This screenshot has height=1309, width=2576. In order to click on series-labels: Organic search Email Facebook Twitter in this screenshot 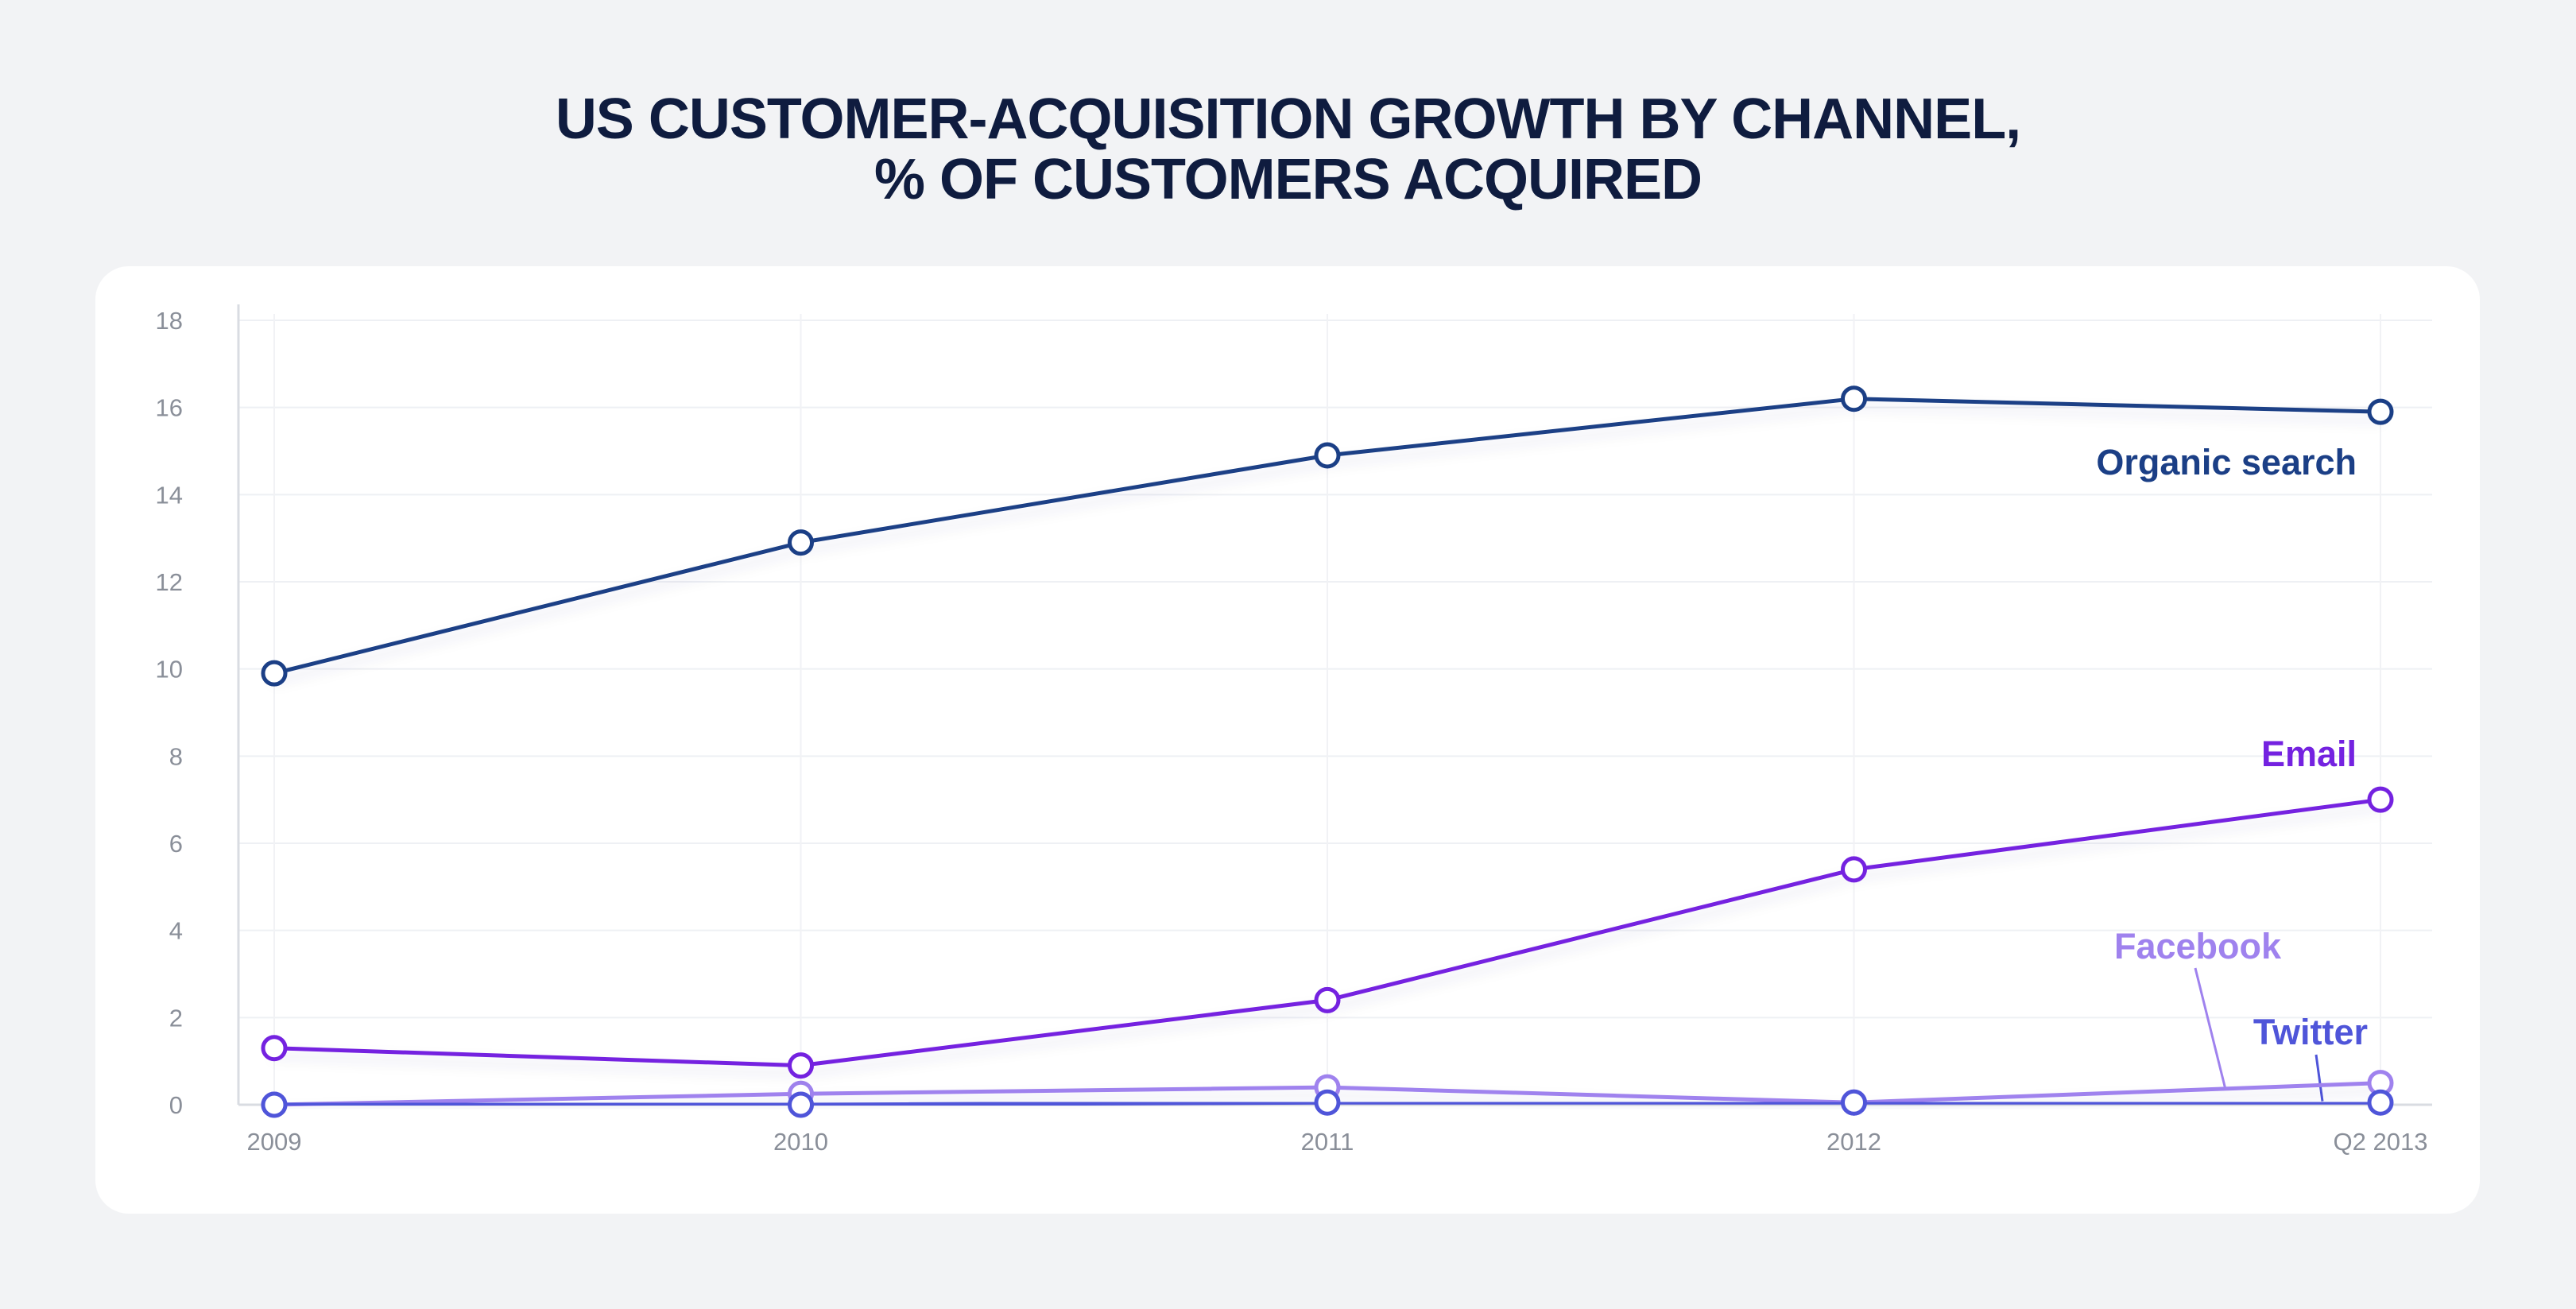, I will do `click(2232, 747)`.